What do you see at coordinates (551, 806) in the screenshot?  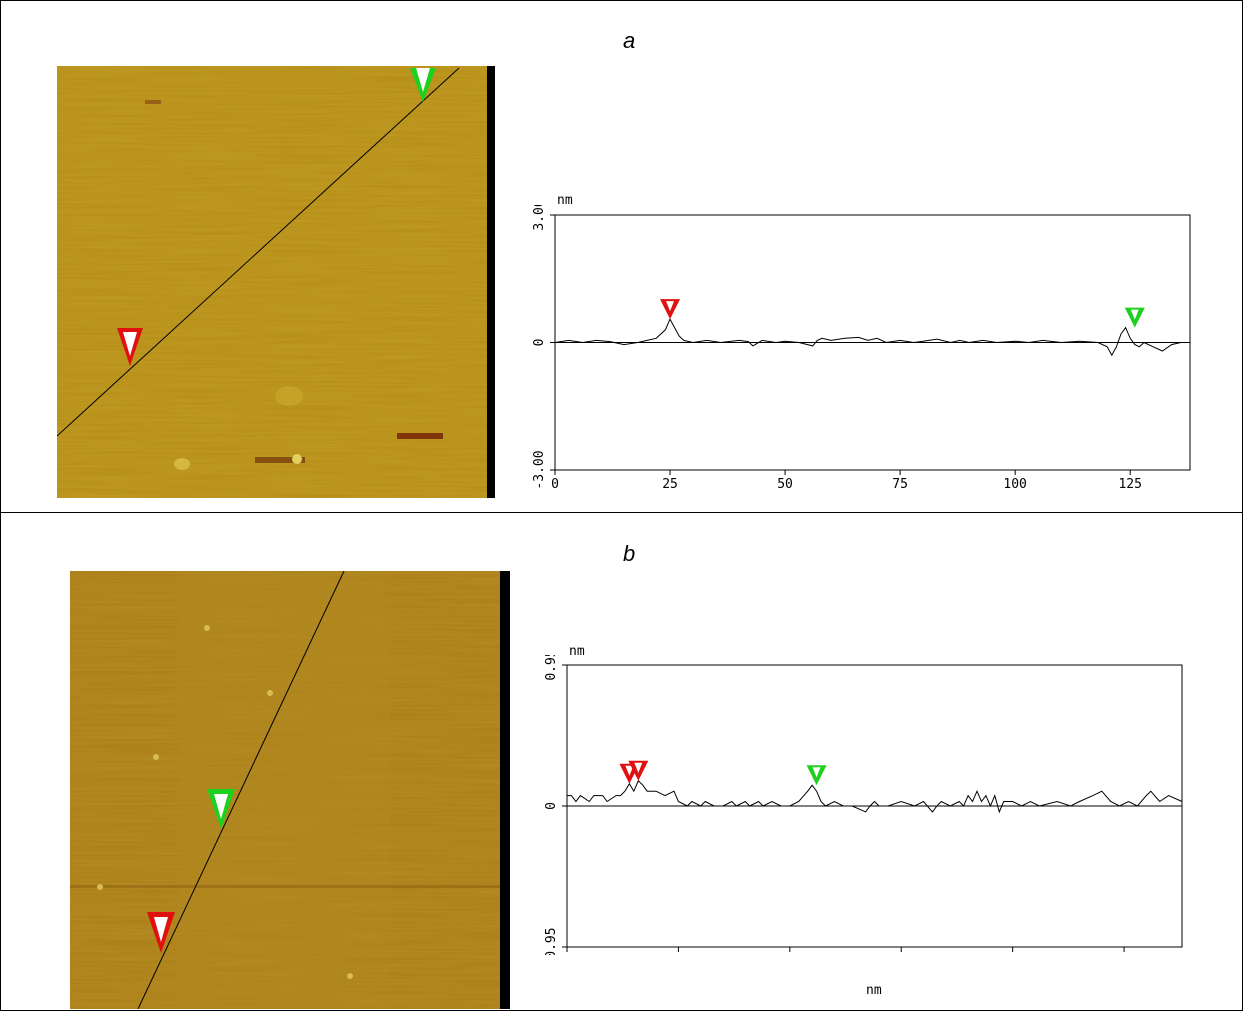 I see `chart-b-ytick-label: 0` at bounding box center [551, 806].